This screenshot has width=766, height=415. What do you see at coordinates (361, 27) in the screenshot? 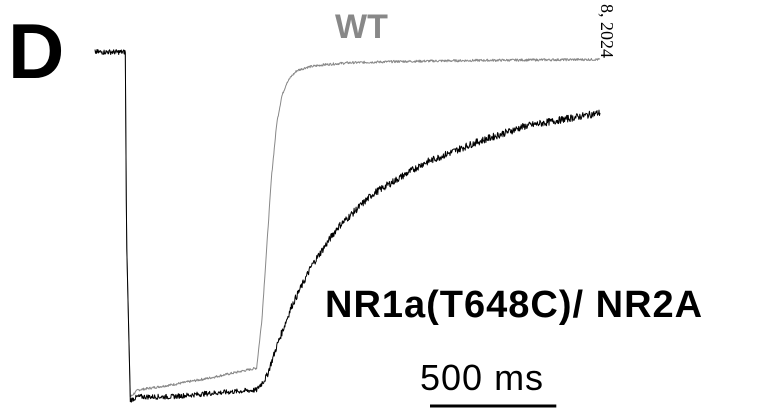
I see `series-label-wt: WT` at bounding box center [361, 27].